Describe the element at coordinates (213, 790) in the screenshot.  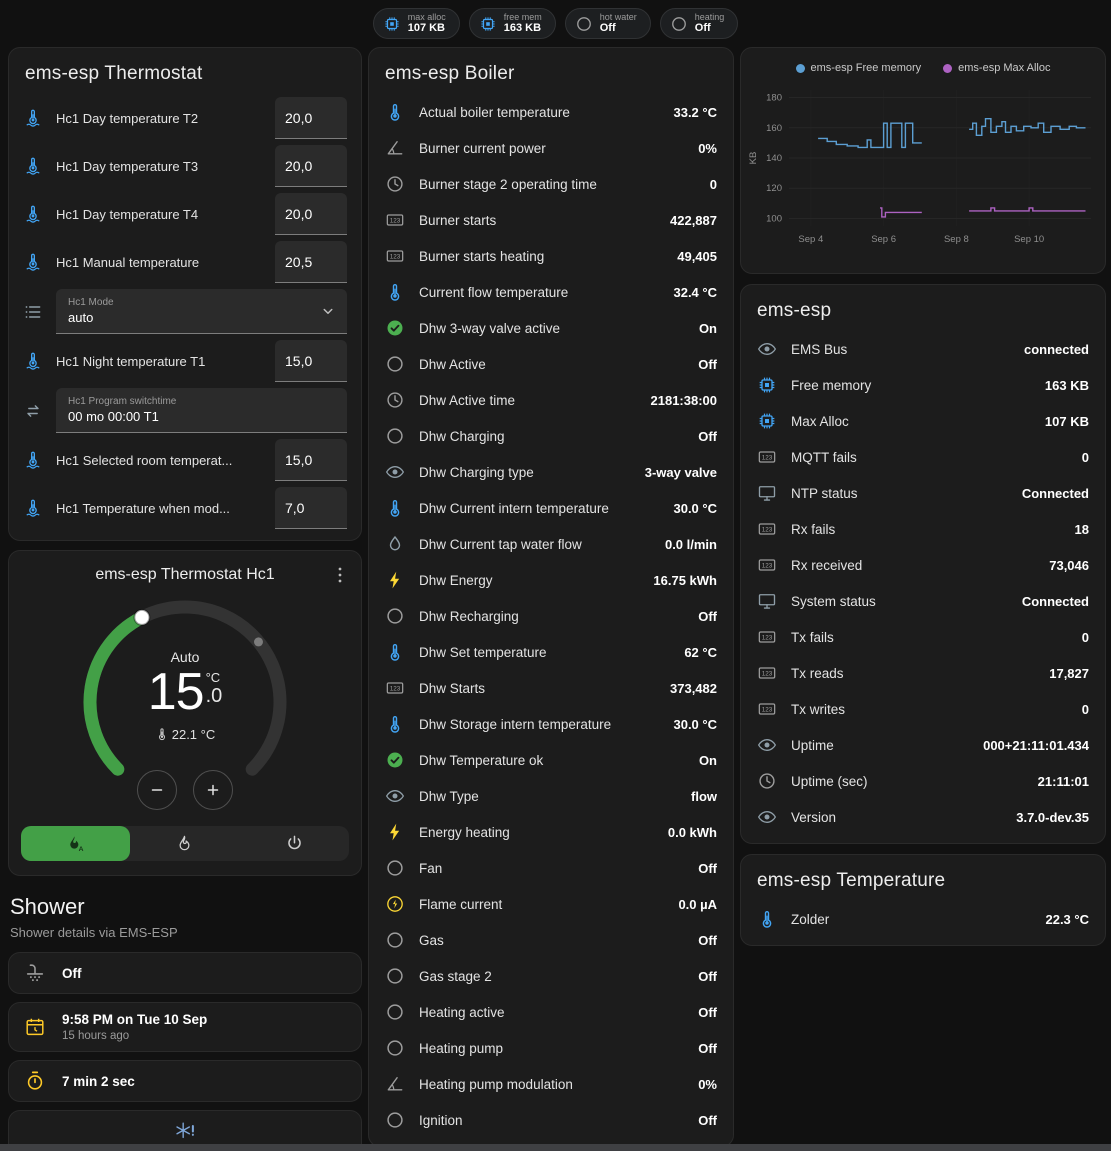
I see `temperature-up-button` at that location.